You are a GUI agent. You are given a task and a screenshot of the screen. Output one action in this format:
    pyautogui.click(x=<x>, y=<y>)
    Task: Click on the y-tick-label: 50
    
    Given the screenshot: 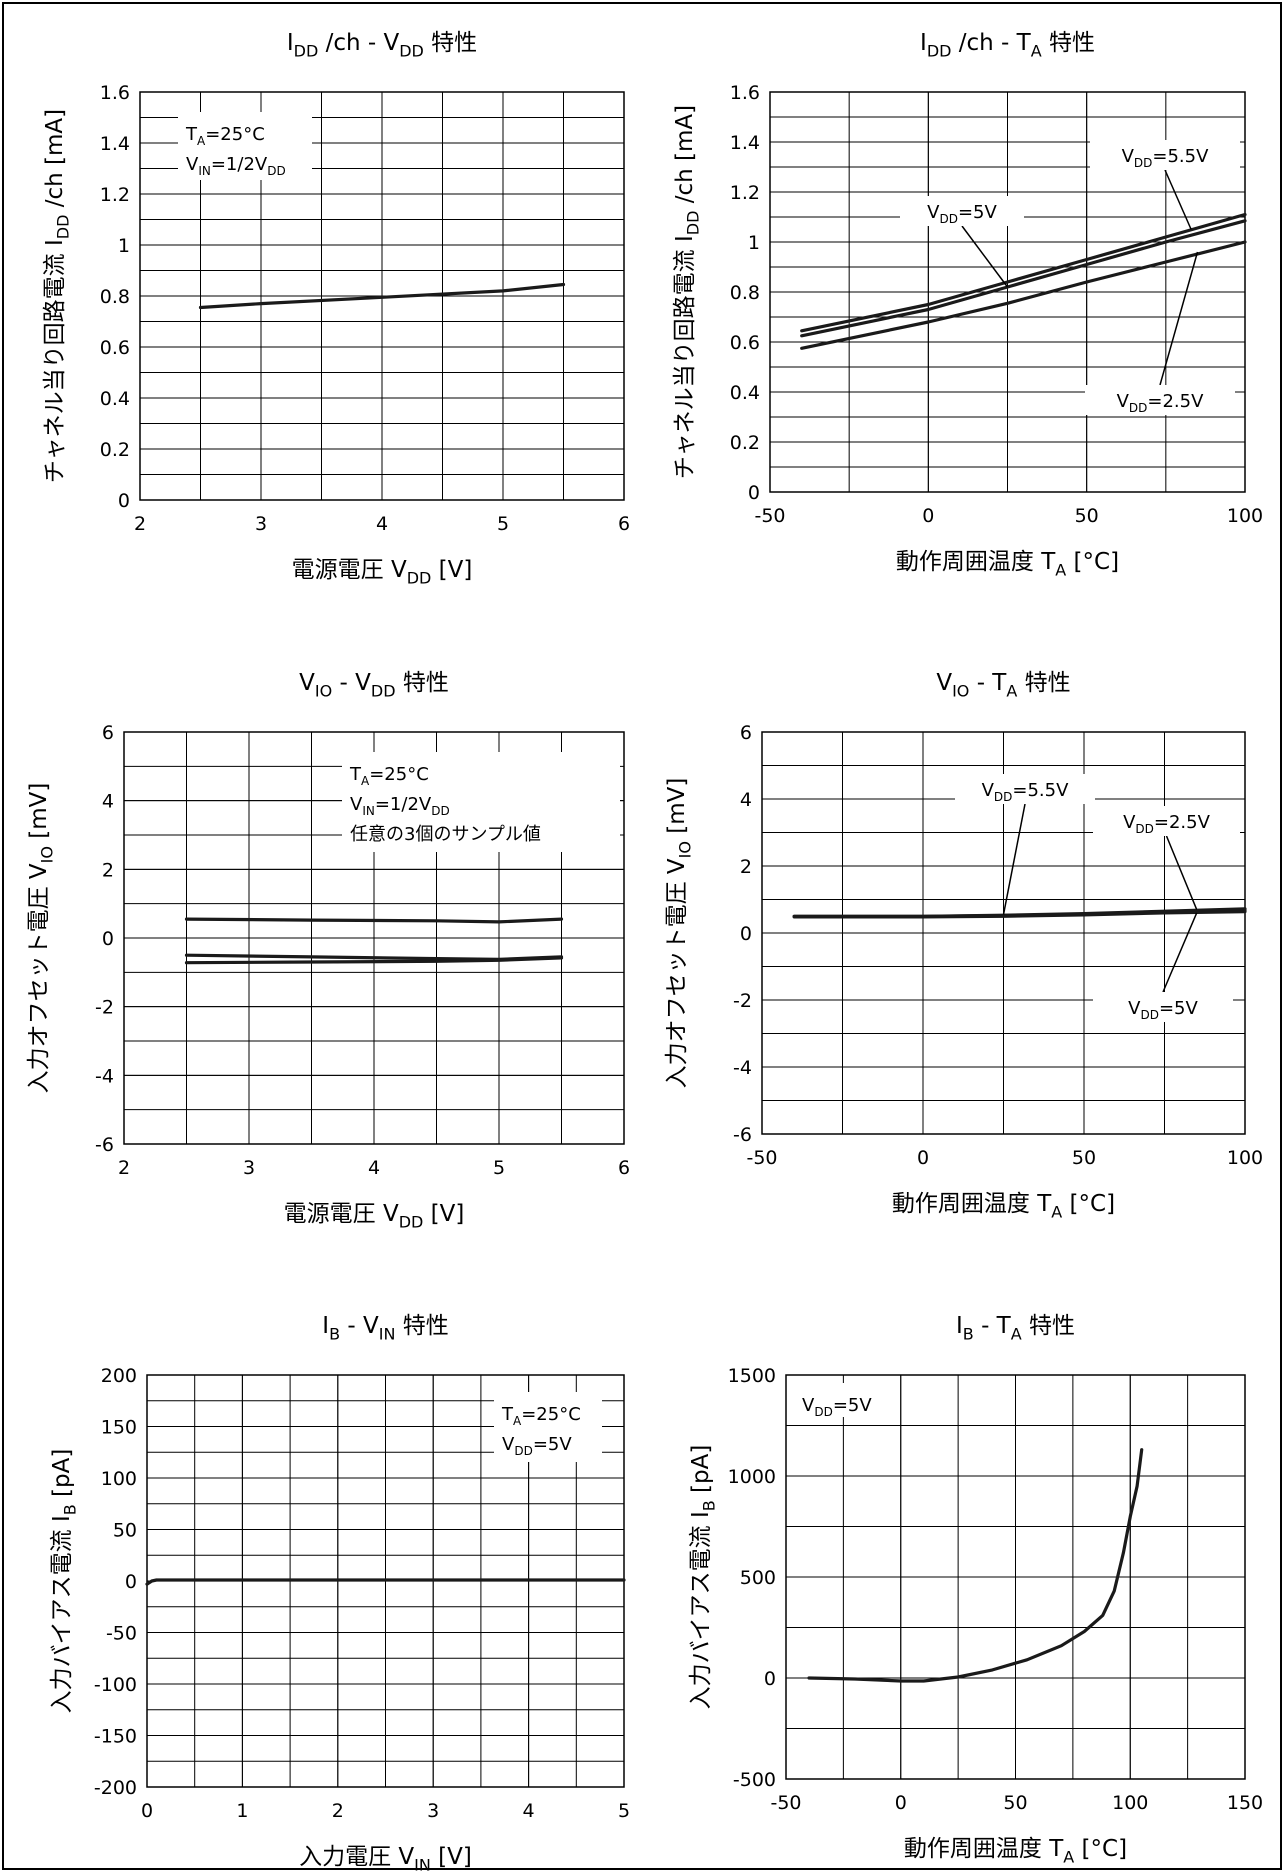 What is the action you would take?
    pyautogui.click(x=125, y=1531)
    